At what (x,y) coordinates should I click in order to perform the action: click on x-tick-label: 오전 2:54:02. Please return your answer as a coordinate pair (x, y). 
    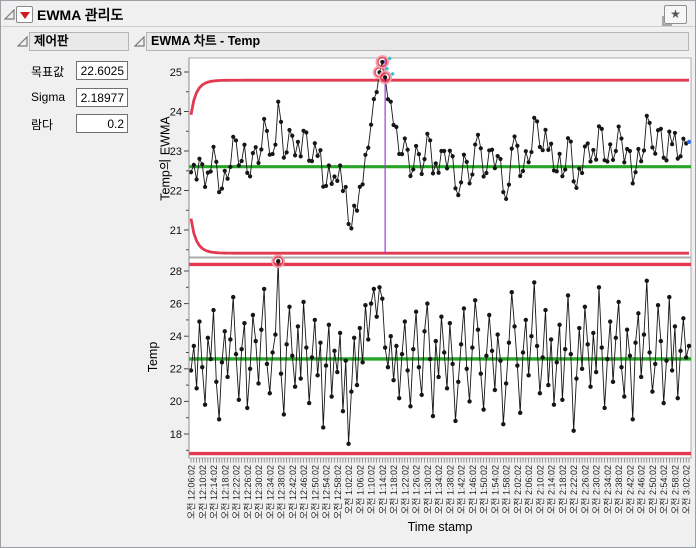
    Looking at the image, I should click on (664, 489).